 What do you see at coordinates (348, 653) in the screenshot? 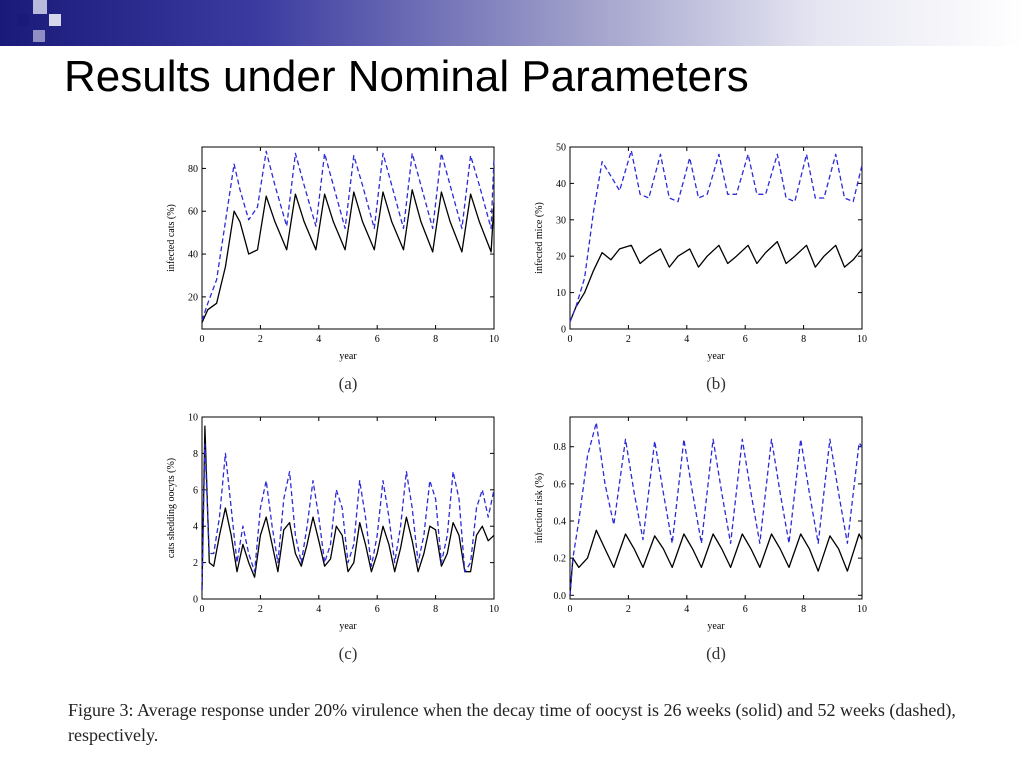
I see `panel-label: (c)` at bounding box center [348, 653].